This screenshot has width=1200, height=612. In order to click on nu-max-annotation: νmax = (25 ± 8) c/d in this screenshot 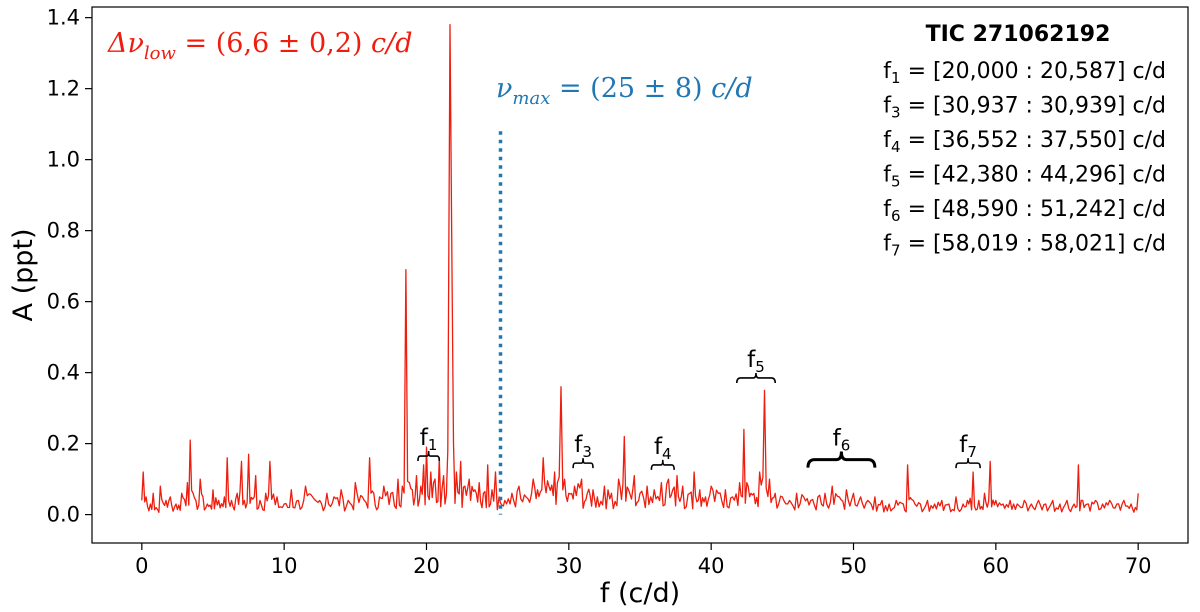, I will do `click(624, 91)`.